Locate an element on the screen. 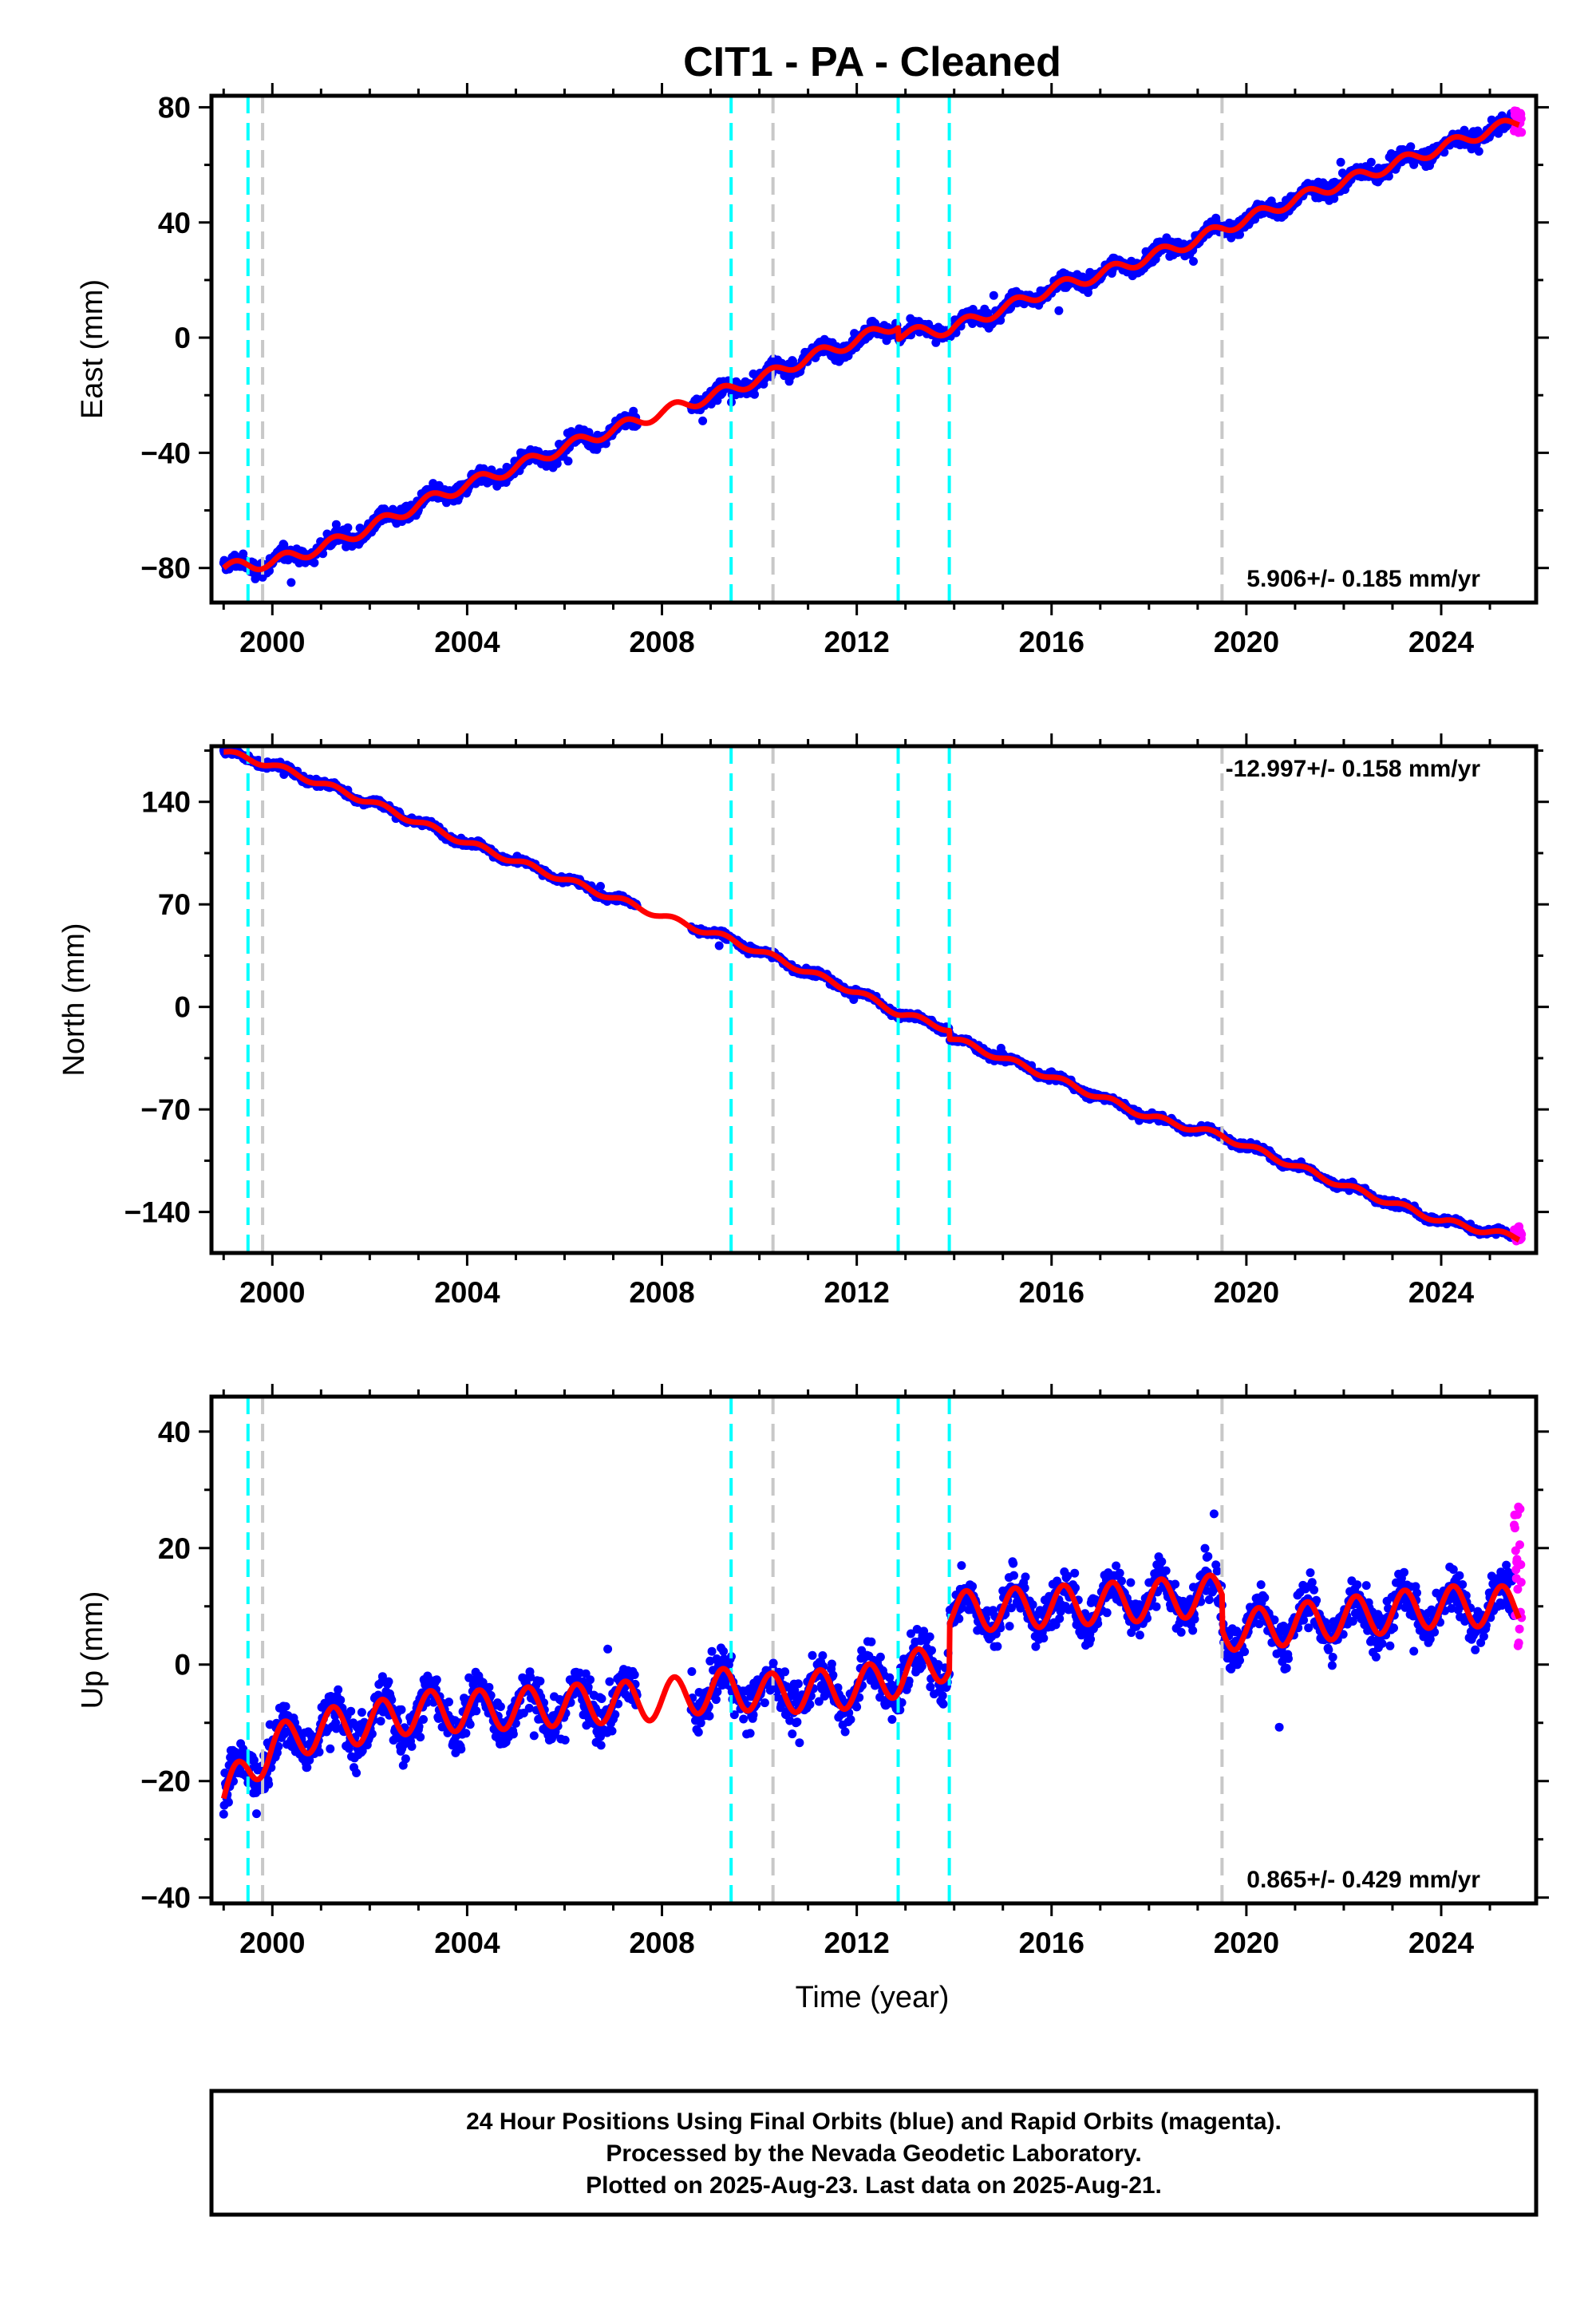  y-tick-label: 140 is located at coordinates (166, 802).